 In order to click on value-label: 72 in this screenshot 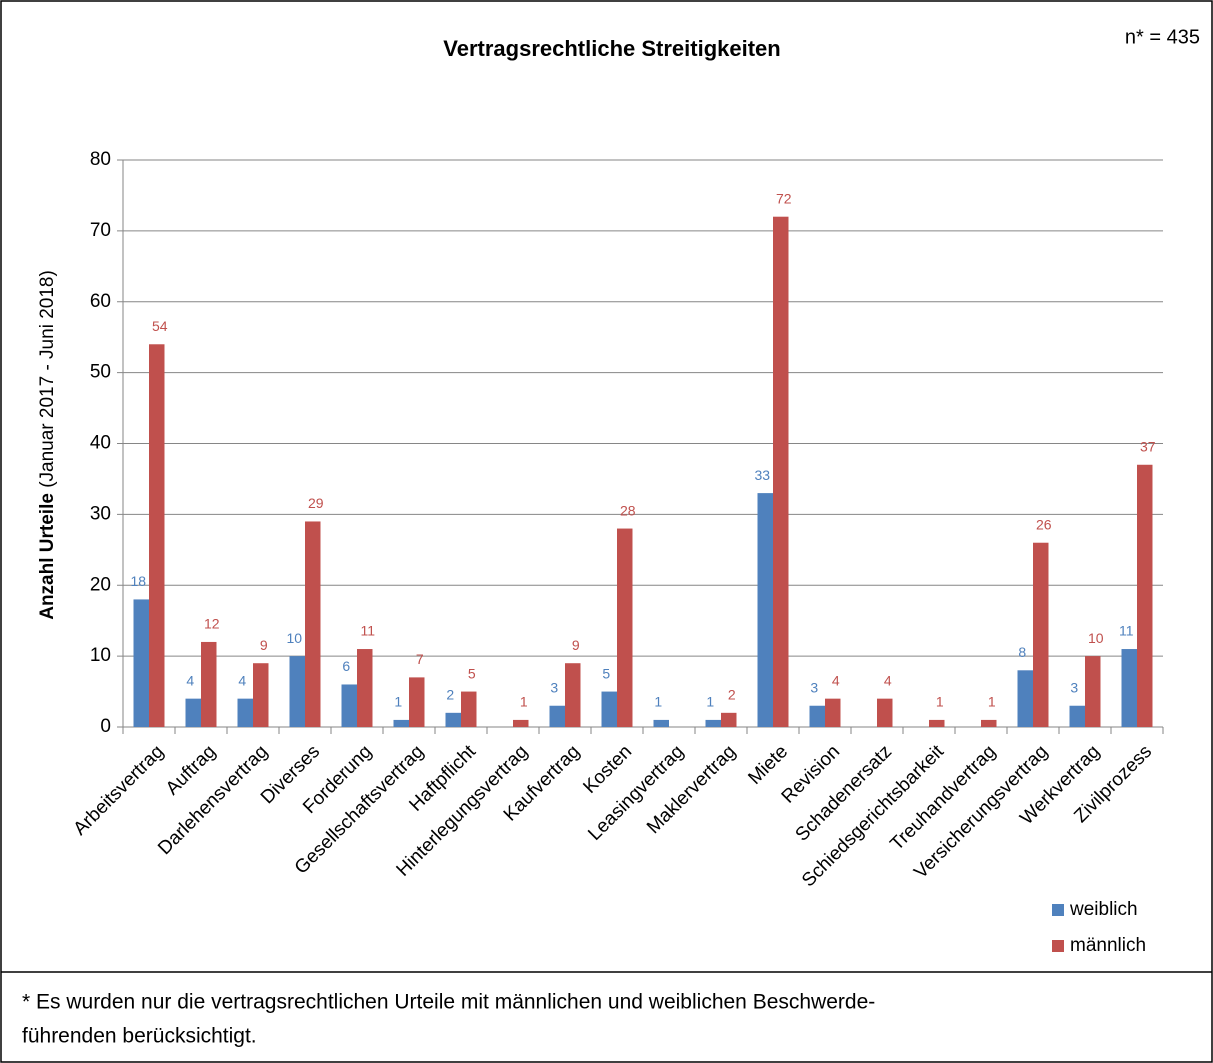, I will do `click(784, 198)`.